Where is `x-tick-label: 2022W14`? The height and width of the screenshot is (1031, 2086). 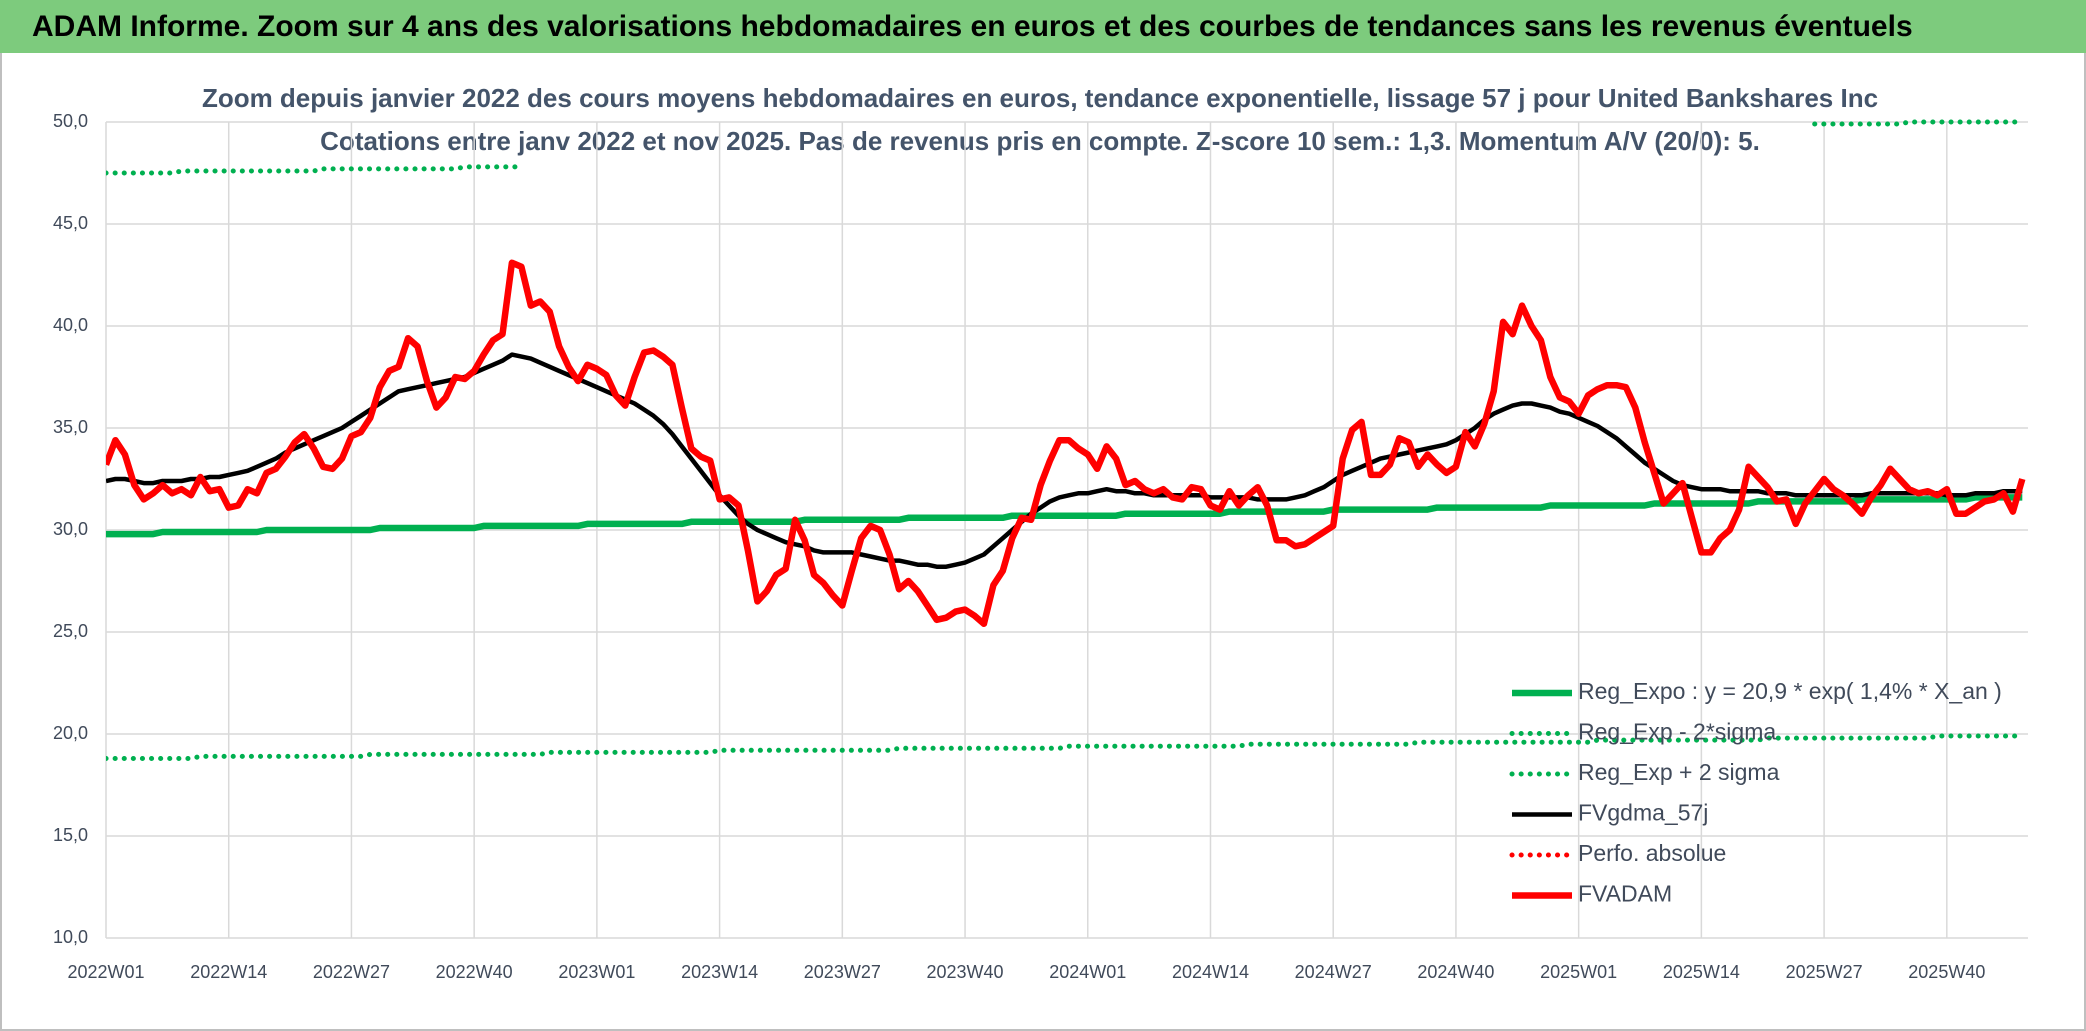 x-tick-label: 2022W14 is located at coordinates (228, 972).